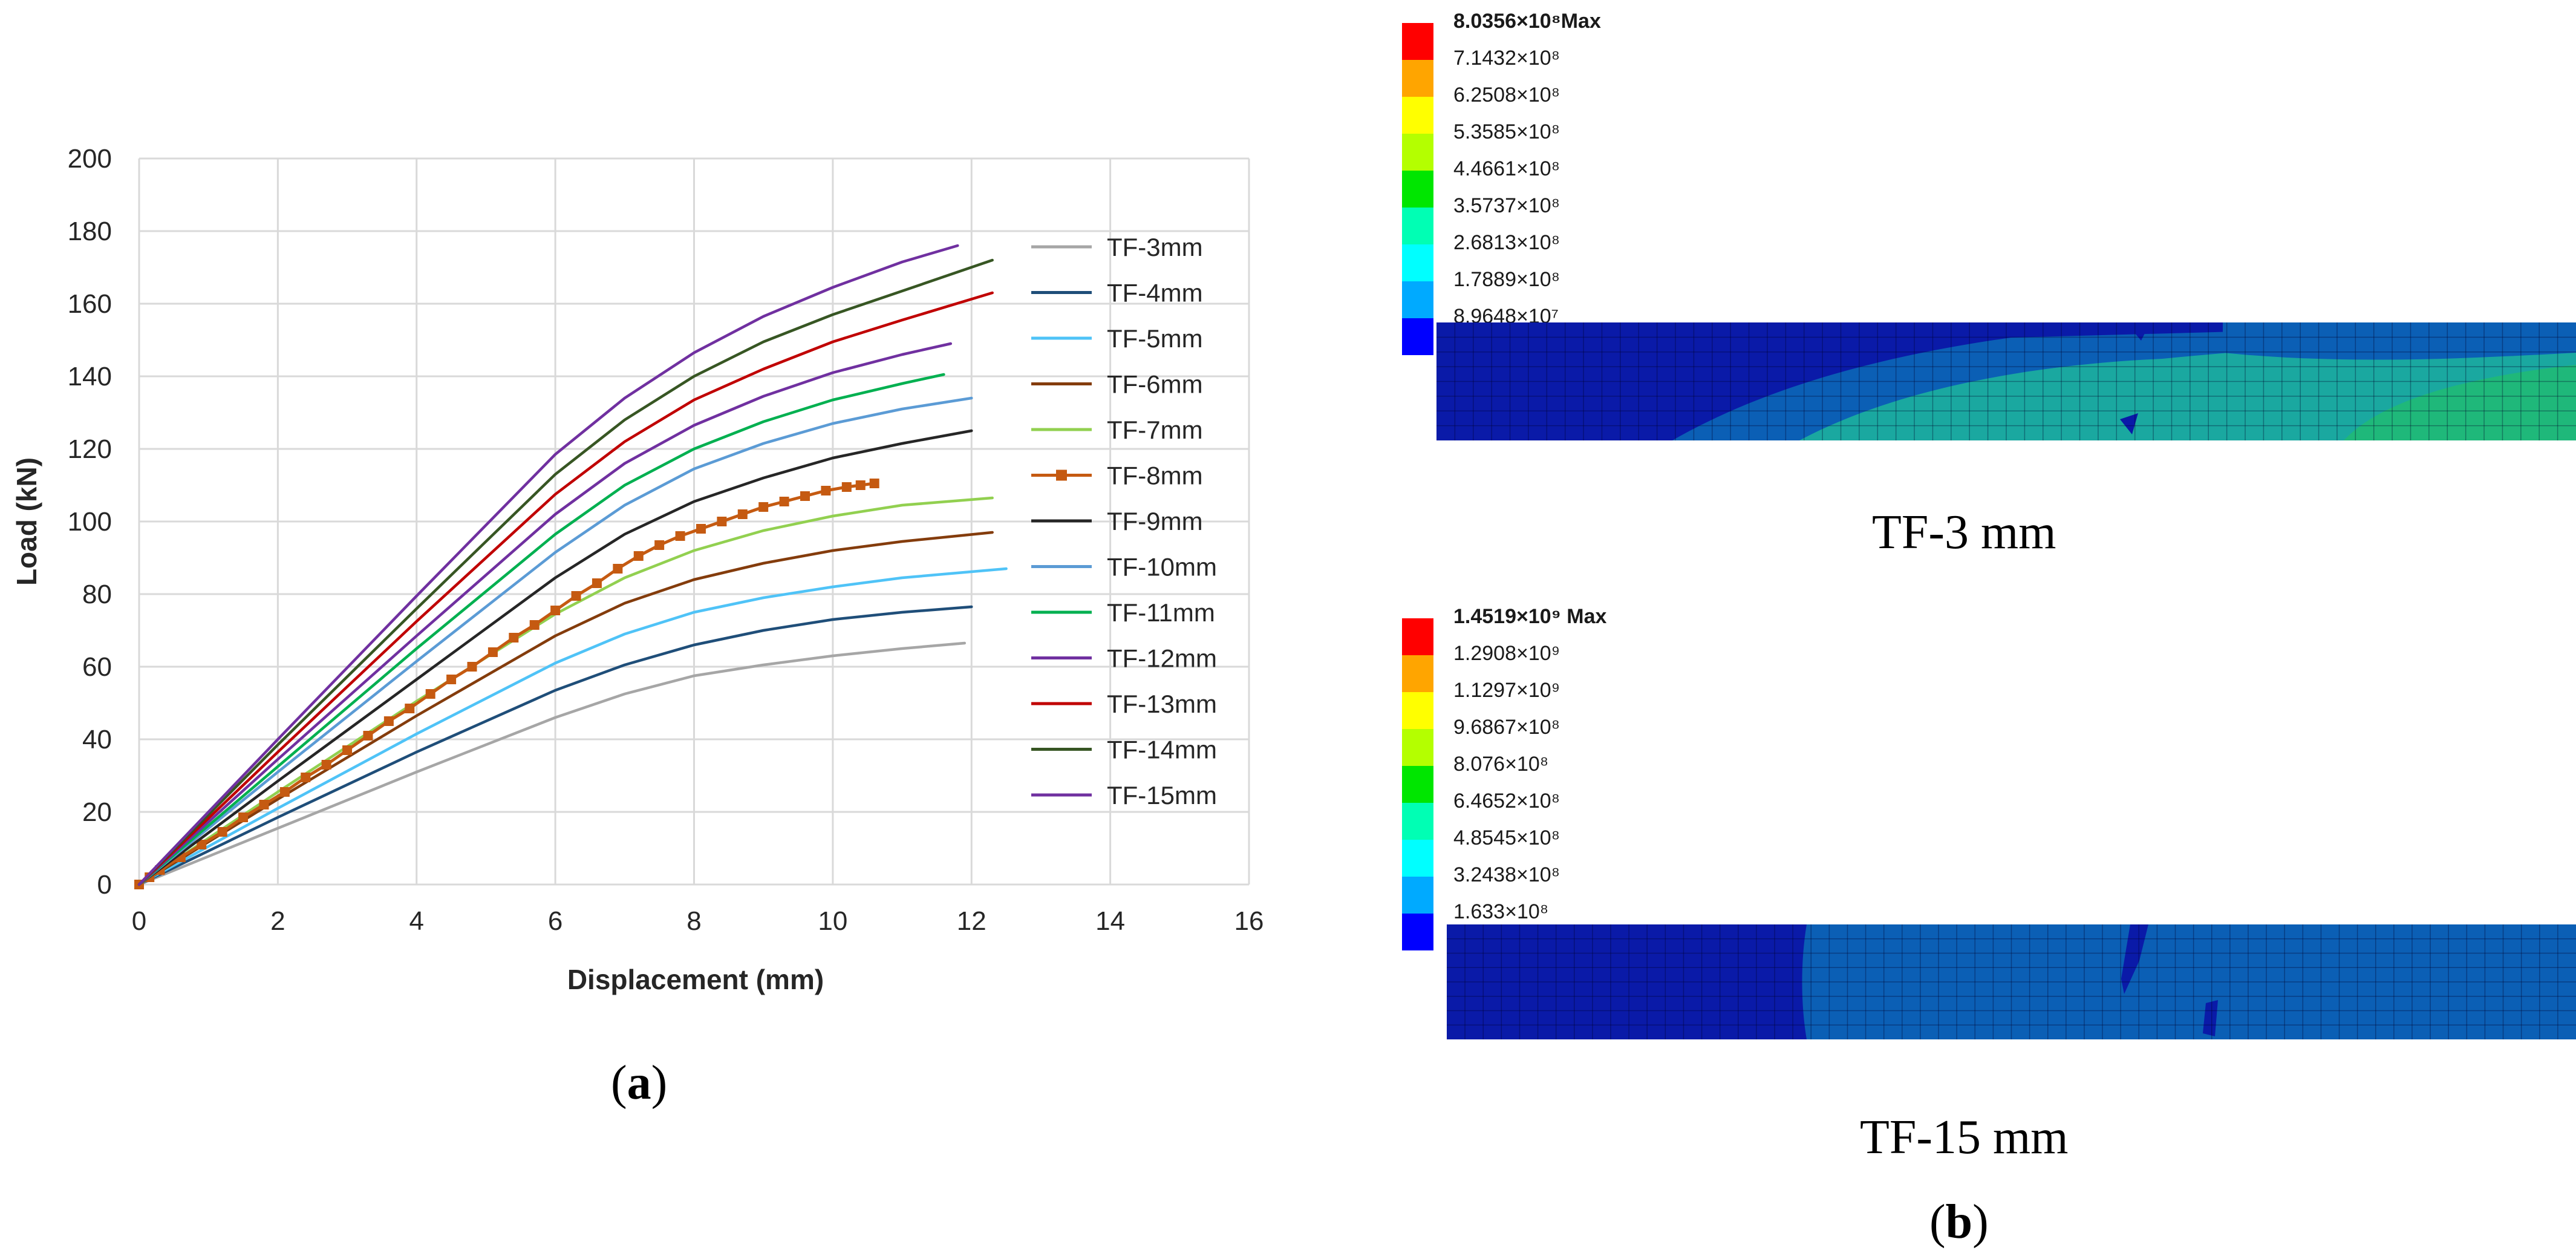 Image resolution: width=2576 pixels, height=1259 pixels. Describe the element at coordinates (1501, 764) in the screenshot. I see `colorbar-label: 8.076×10⁸` at that location.